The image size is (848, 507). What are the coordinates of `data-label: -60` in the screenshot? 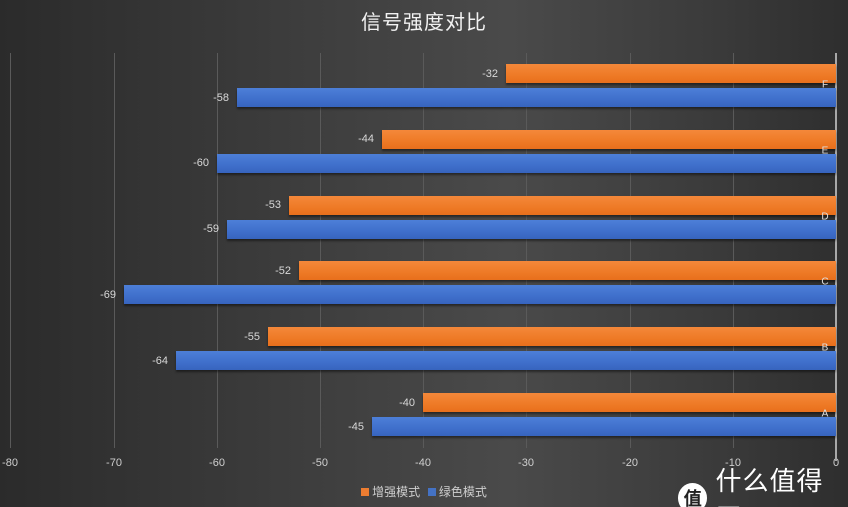 It's located at (201, 163).